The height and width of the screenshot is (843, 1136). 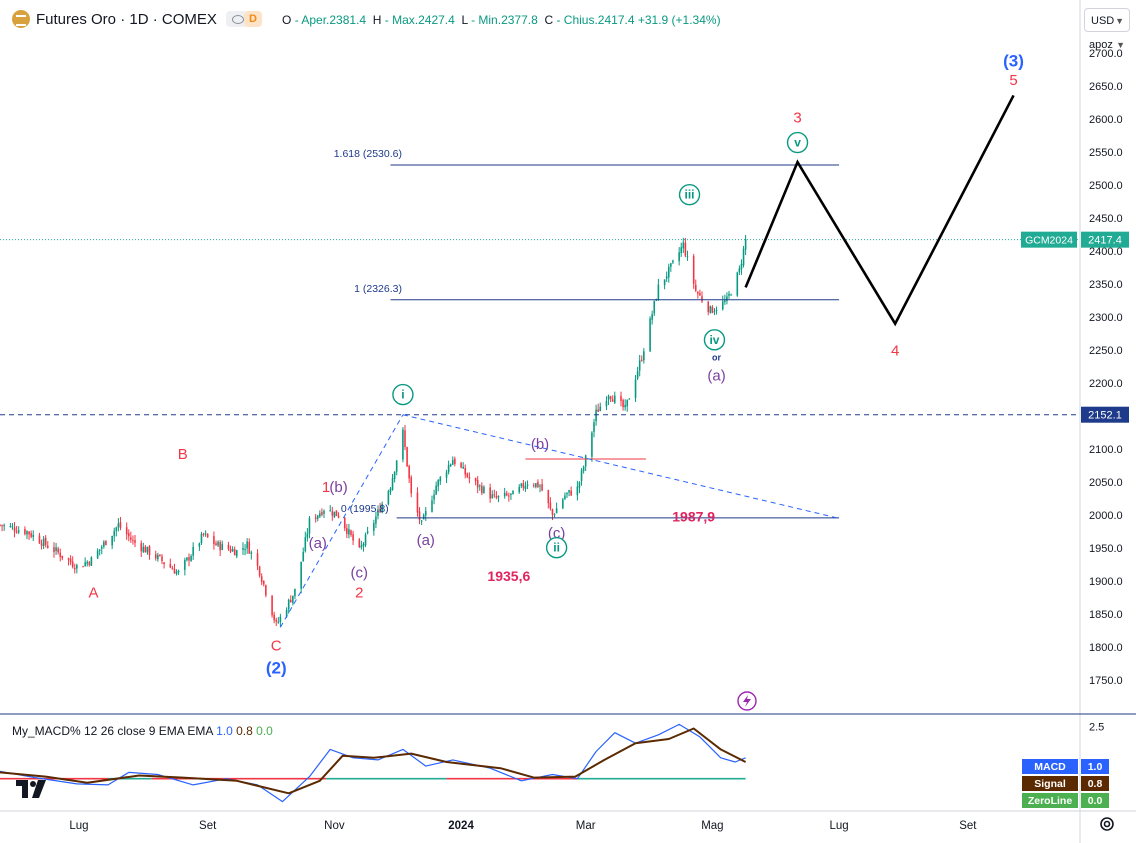 What do you see at coordinates (31, 789) in the screenshot?
I see `tradingview-logo-icon` at bounding box center [31, 789].